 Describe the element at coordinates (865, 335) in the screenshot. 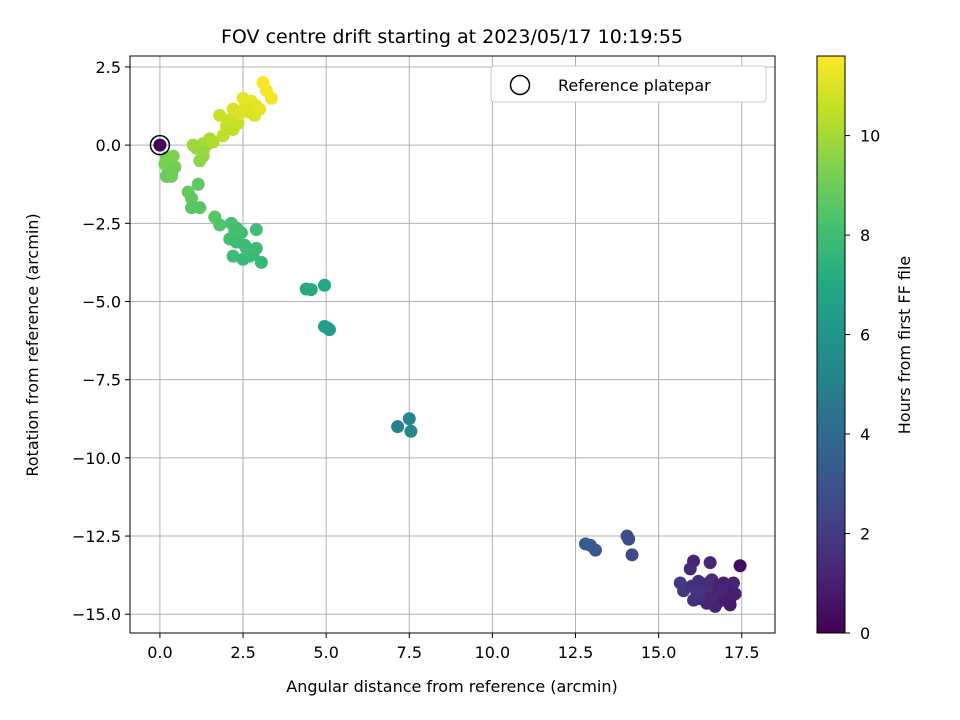

I see `colorbar-tick-label: 6` at that location.